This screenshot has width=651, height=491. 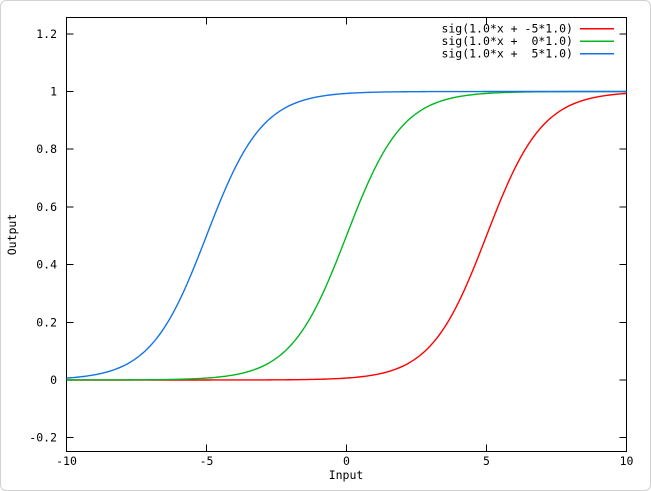 What do you see at coordinates (12, 235) in the screenshot?
I see `y-axis-label: Output` at bounding box center [12, 235].